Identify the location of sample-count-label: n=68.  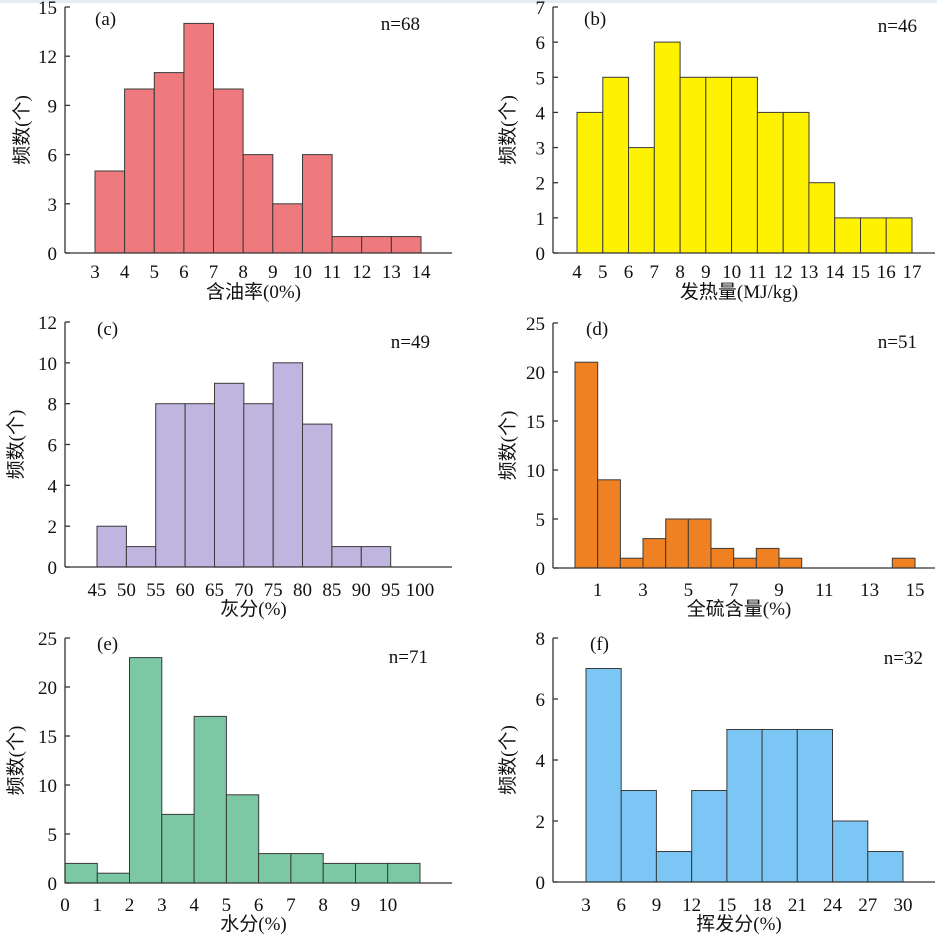
(400, 24).